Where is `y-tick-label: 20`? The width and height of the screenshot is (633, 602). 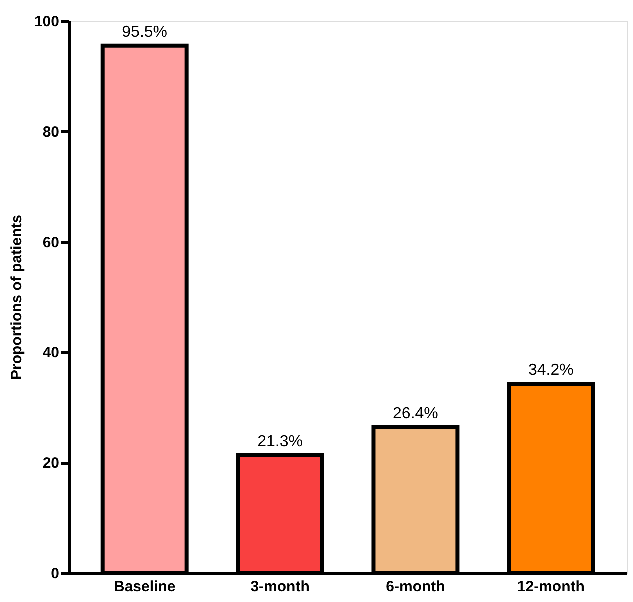 y-tick-label: 20 is located at coordinates (51, 463).